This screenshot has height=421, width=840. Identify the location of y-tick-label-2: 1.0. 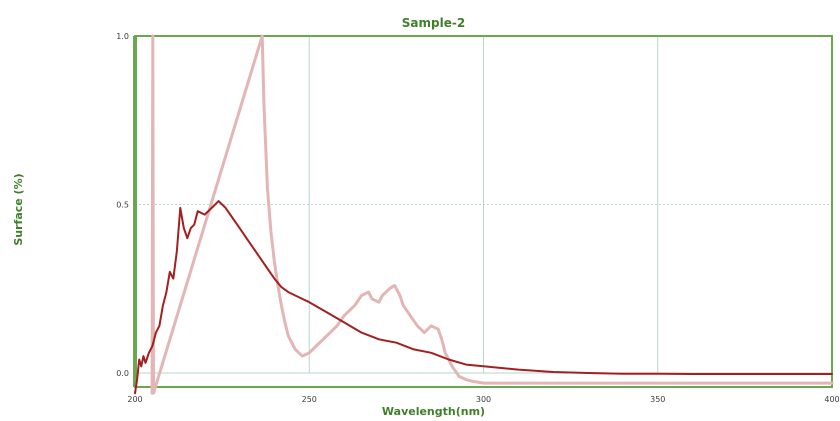
(122, 36).